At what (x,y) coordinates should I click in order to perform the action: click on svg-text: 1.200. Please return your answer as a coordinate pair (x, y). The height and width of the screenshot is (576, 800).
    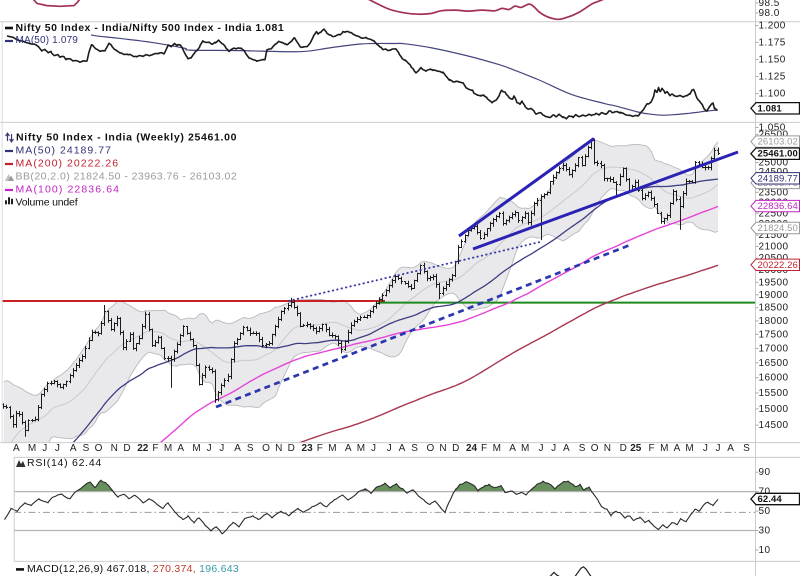
    Looking at the image, I should click on (772, 26).